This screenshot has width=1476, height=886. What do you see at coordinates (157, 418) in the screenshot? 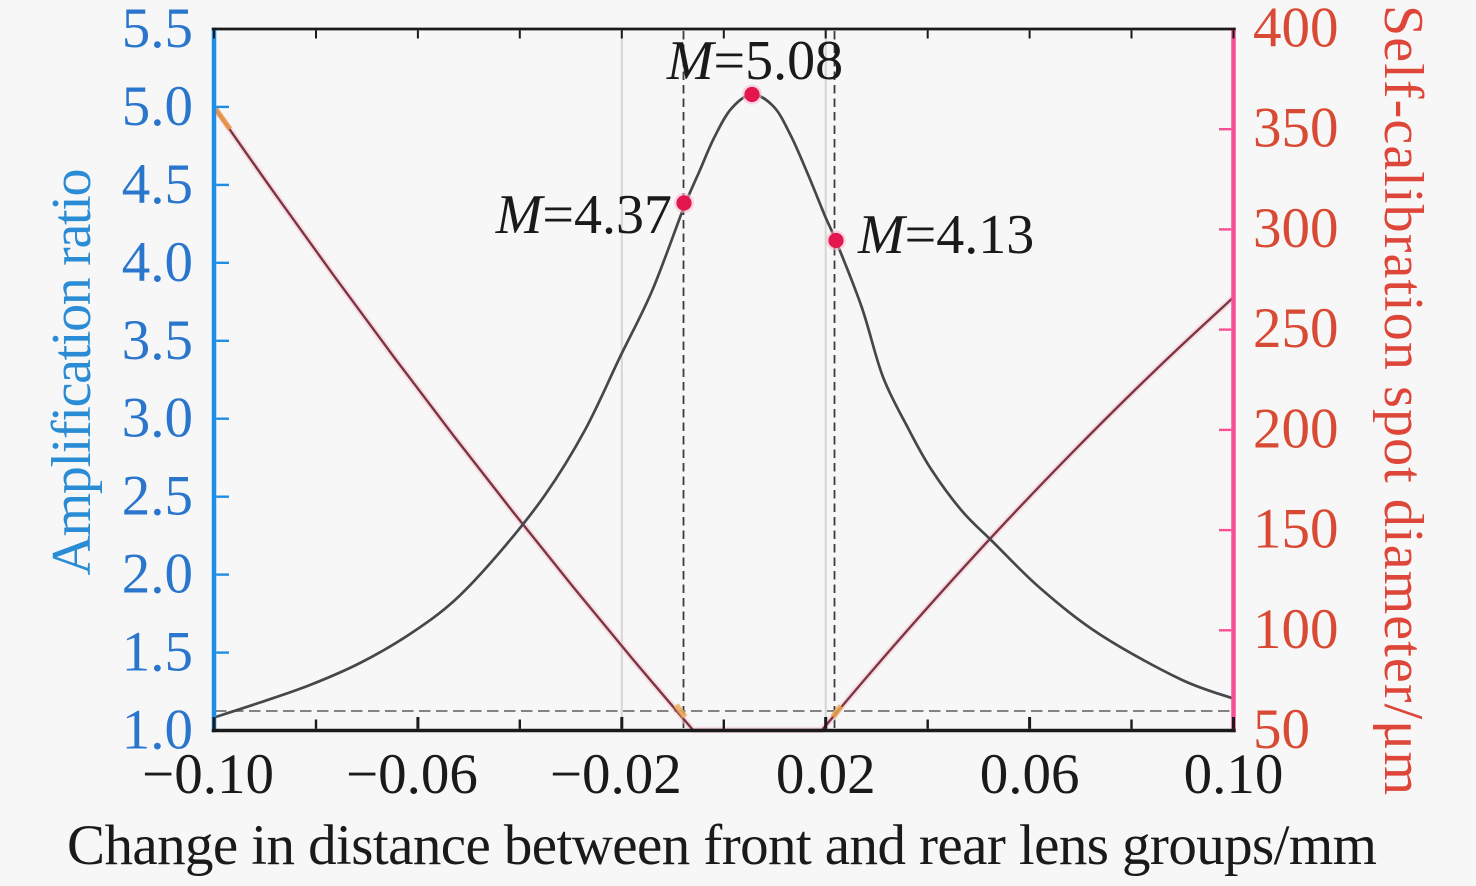
I see `svg-text: 3.0` at bounding box center [157, 418].